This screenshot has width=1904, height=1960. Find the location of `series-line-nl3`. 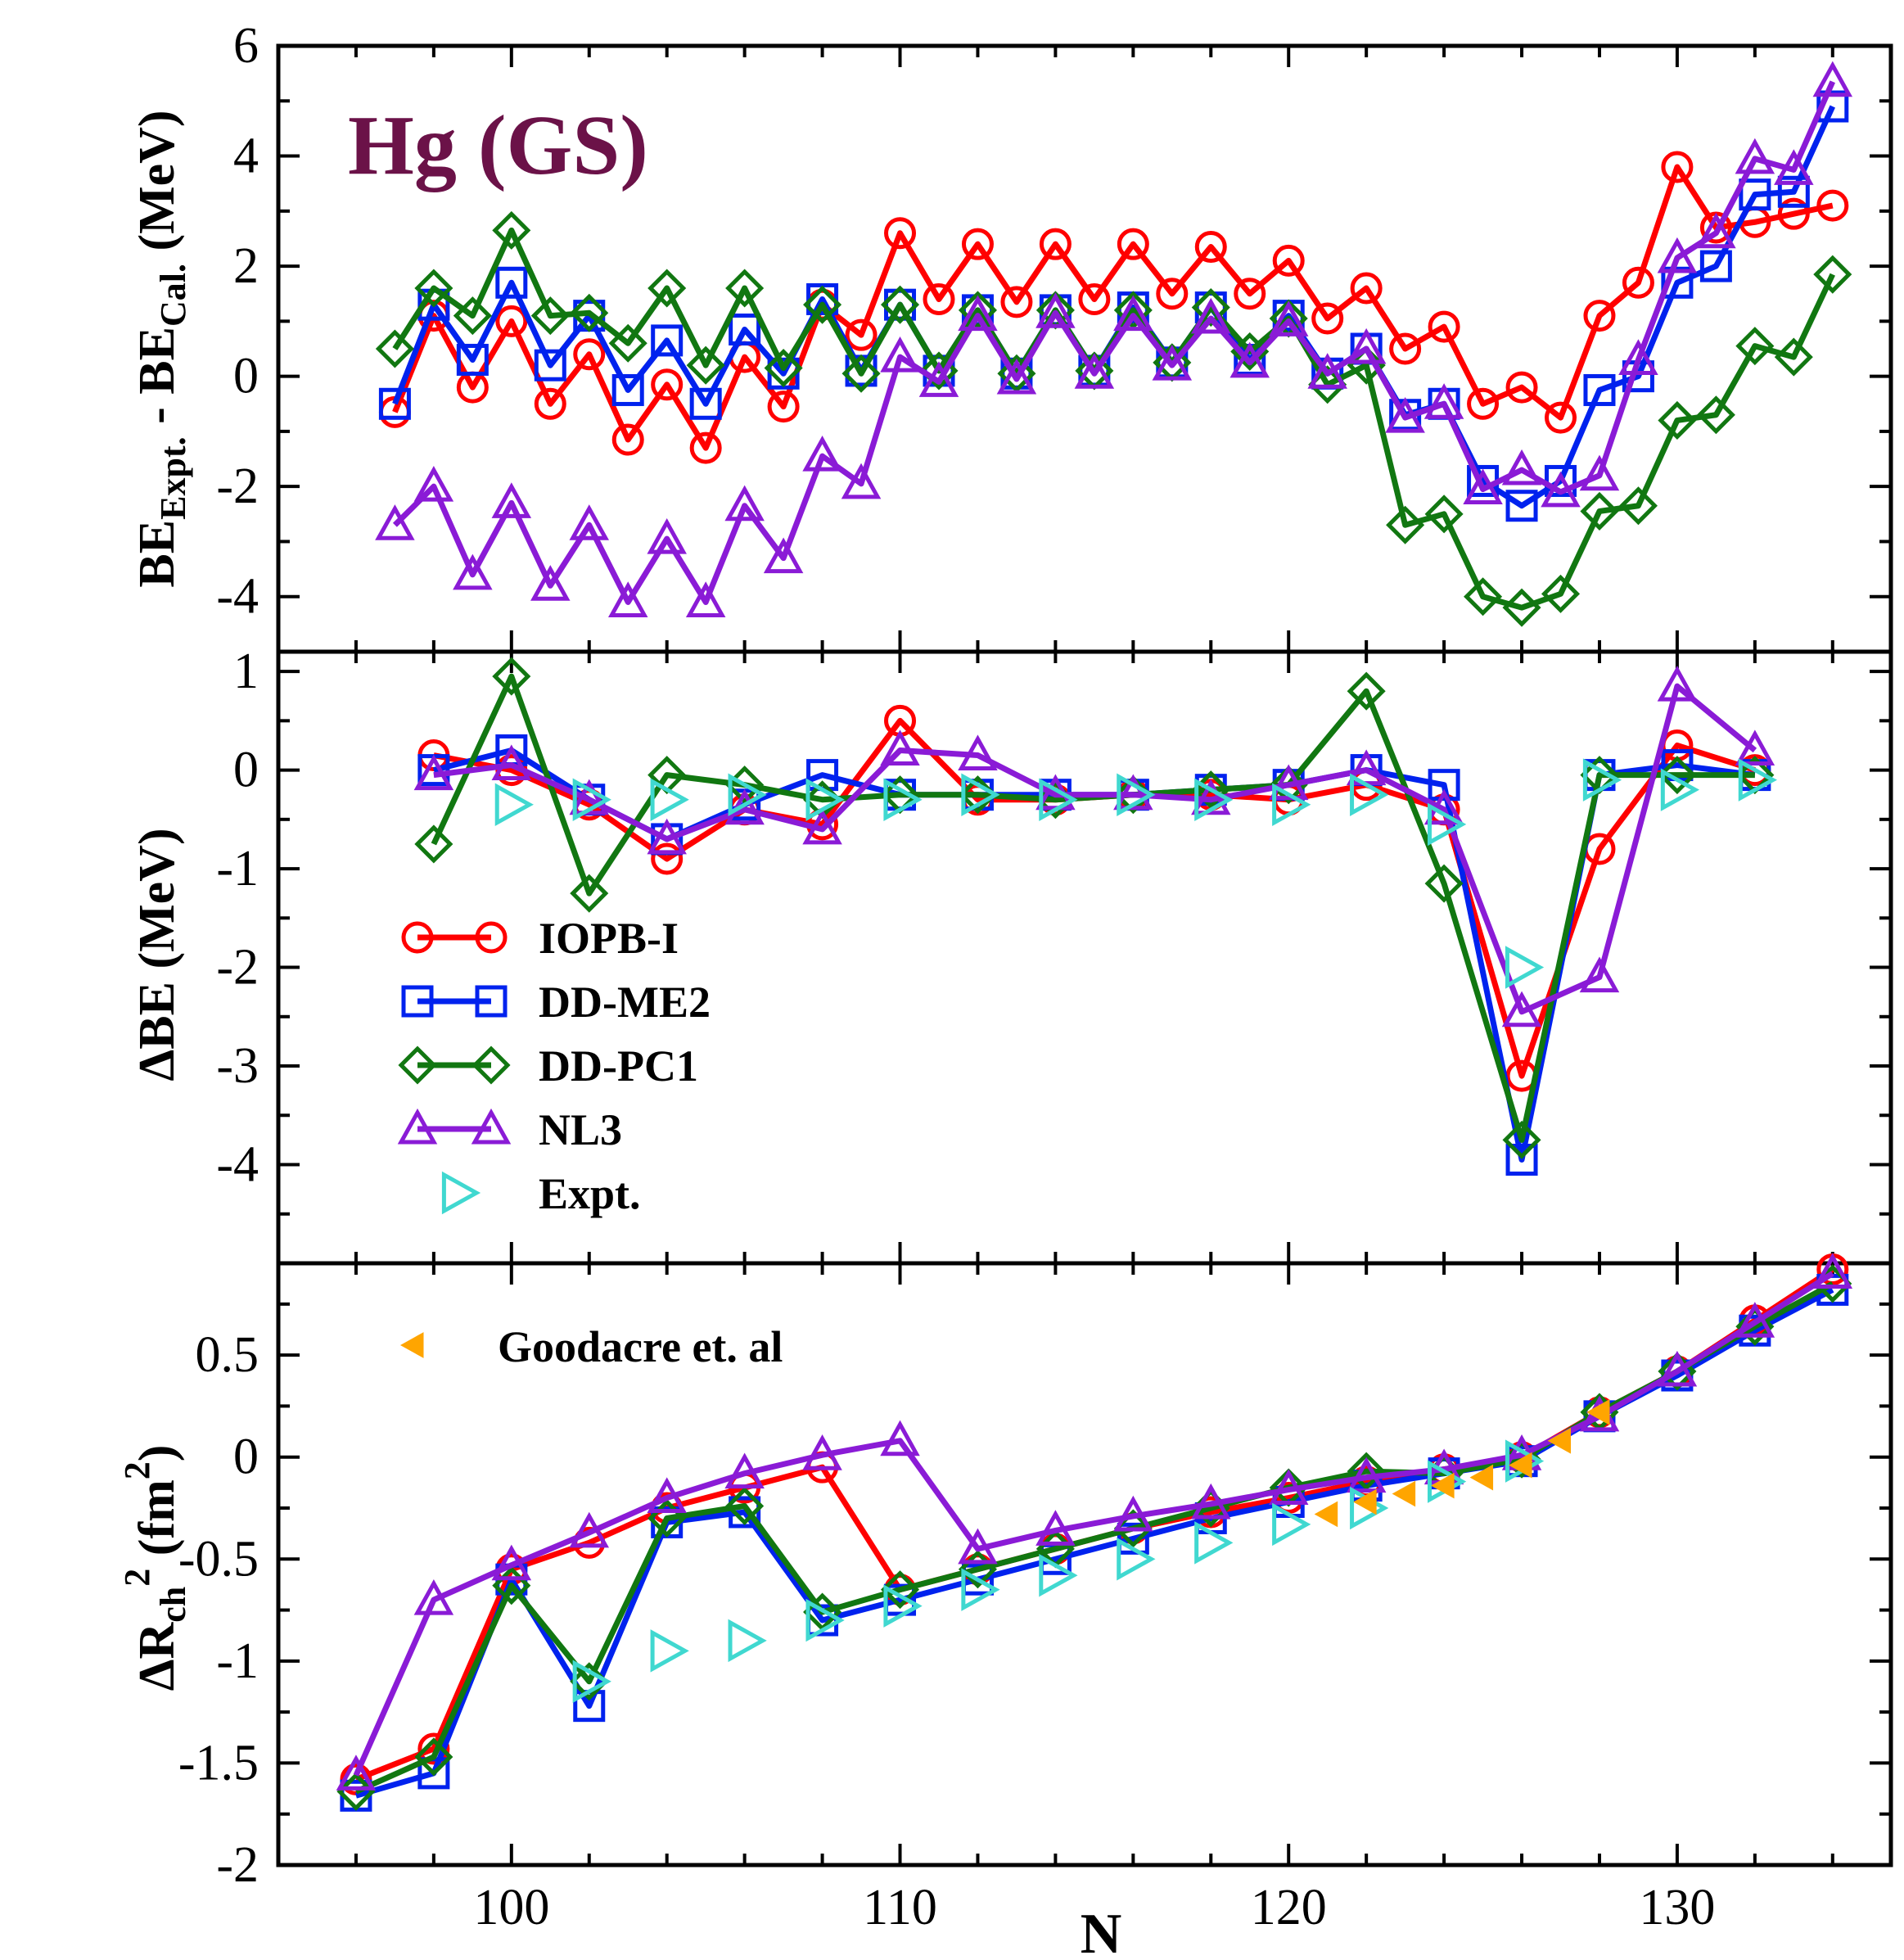

series-line-nl3 is located at coordinates (1095, 849).